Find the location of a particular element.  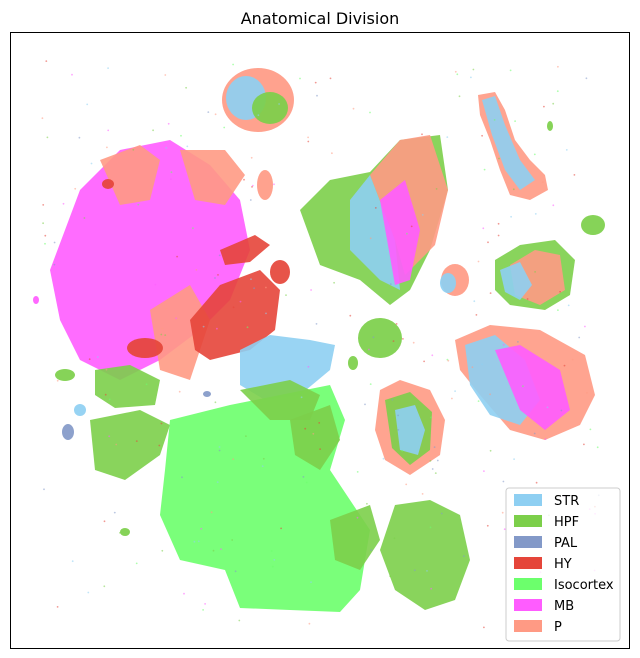

cluster-center-str is located at coordinates (375, 232).